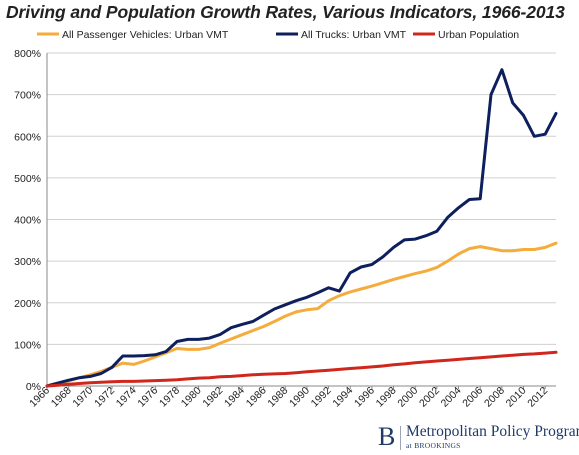 This screenshot has height=455, width=579. I want to click on x-tick-label: 1988, so click(277, 397).